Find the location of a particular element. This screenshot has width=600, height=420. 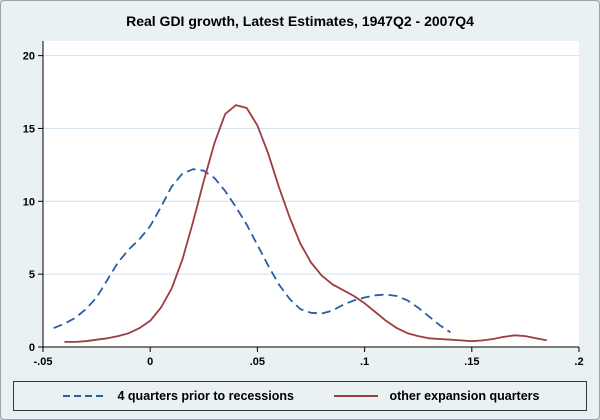

x-tick-label: .15 is located at coordinates (471, 362).